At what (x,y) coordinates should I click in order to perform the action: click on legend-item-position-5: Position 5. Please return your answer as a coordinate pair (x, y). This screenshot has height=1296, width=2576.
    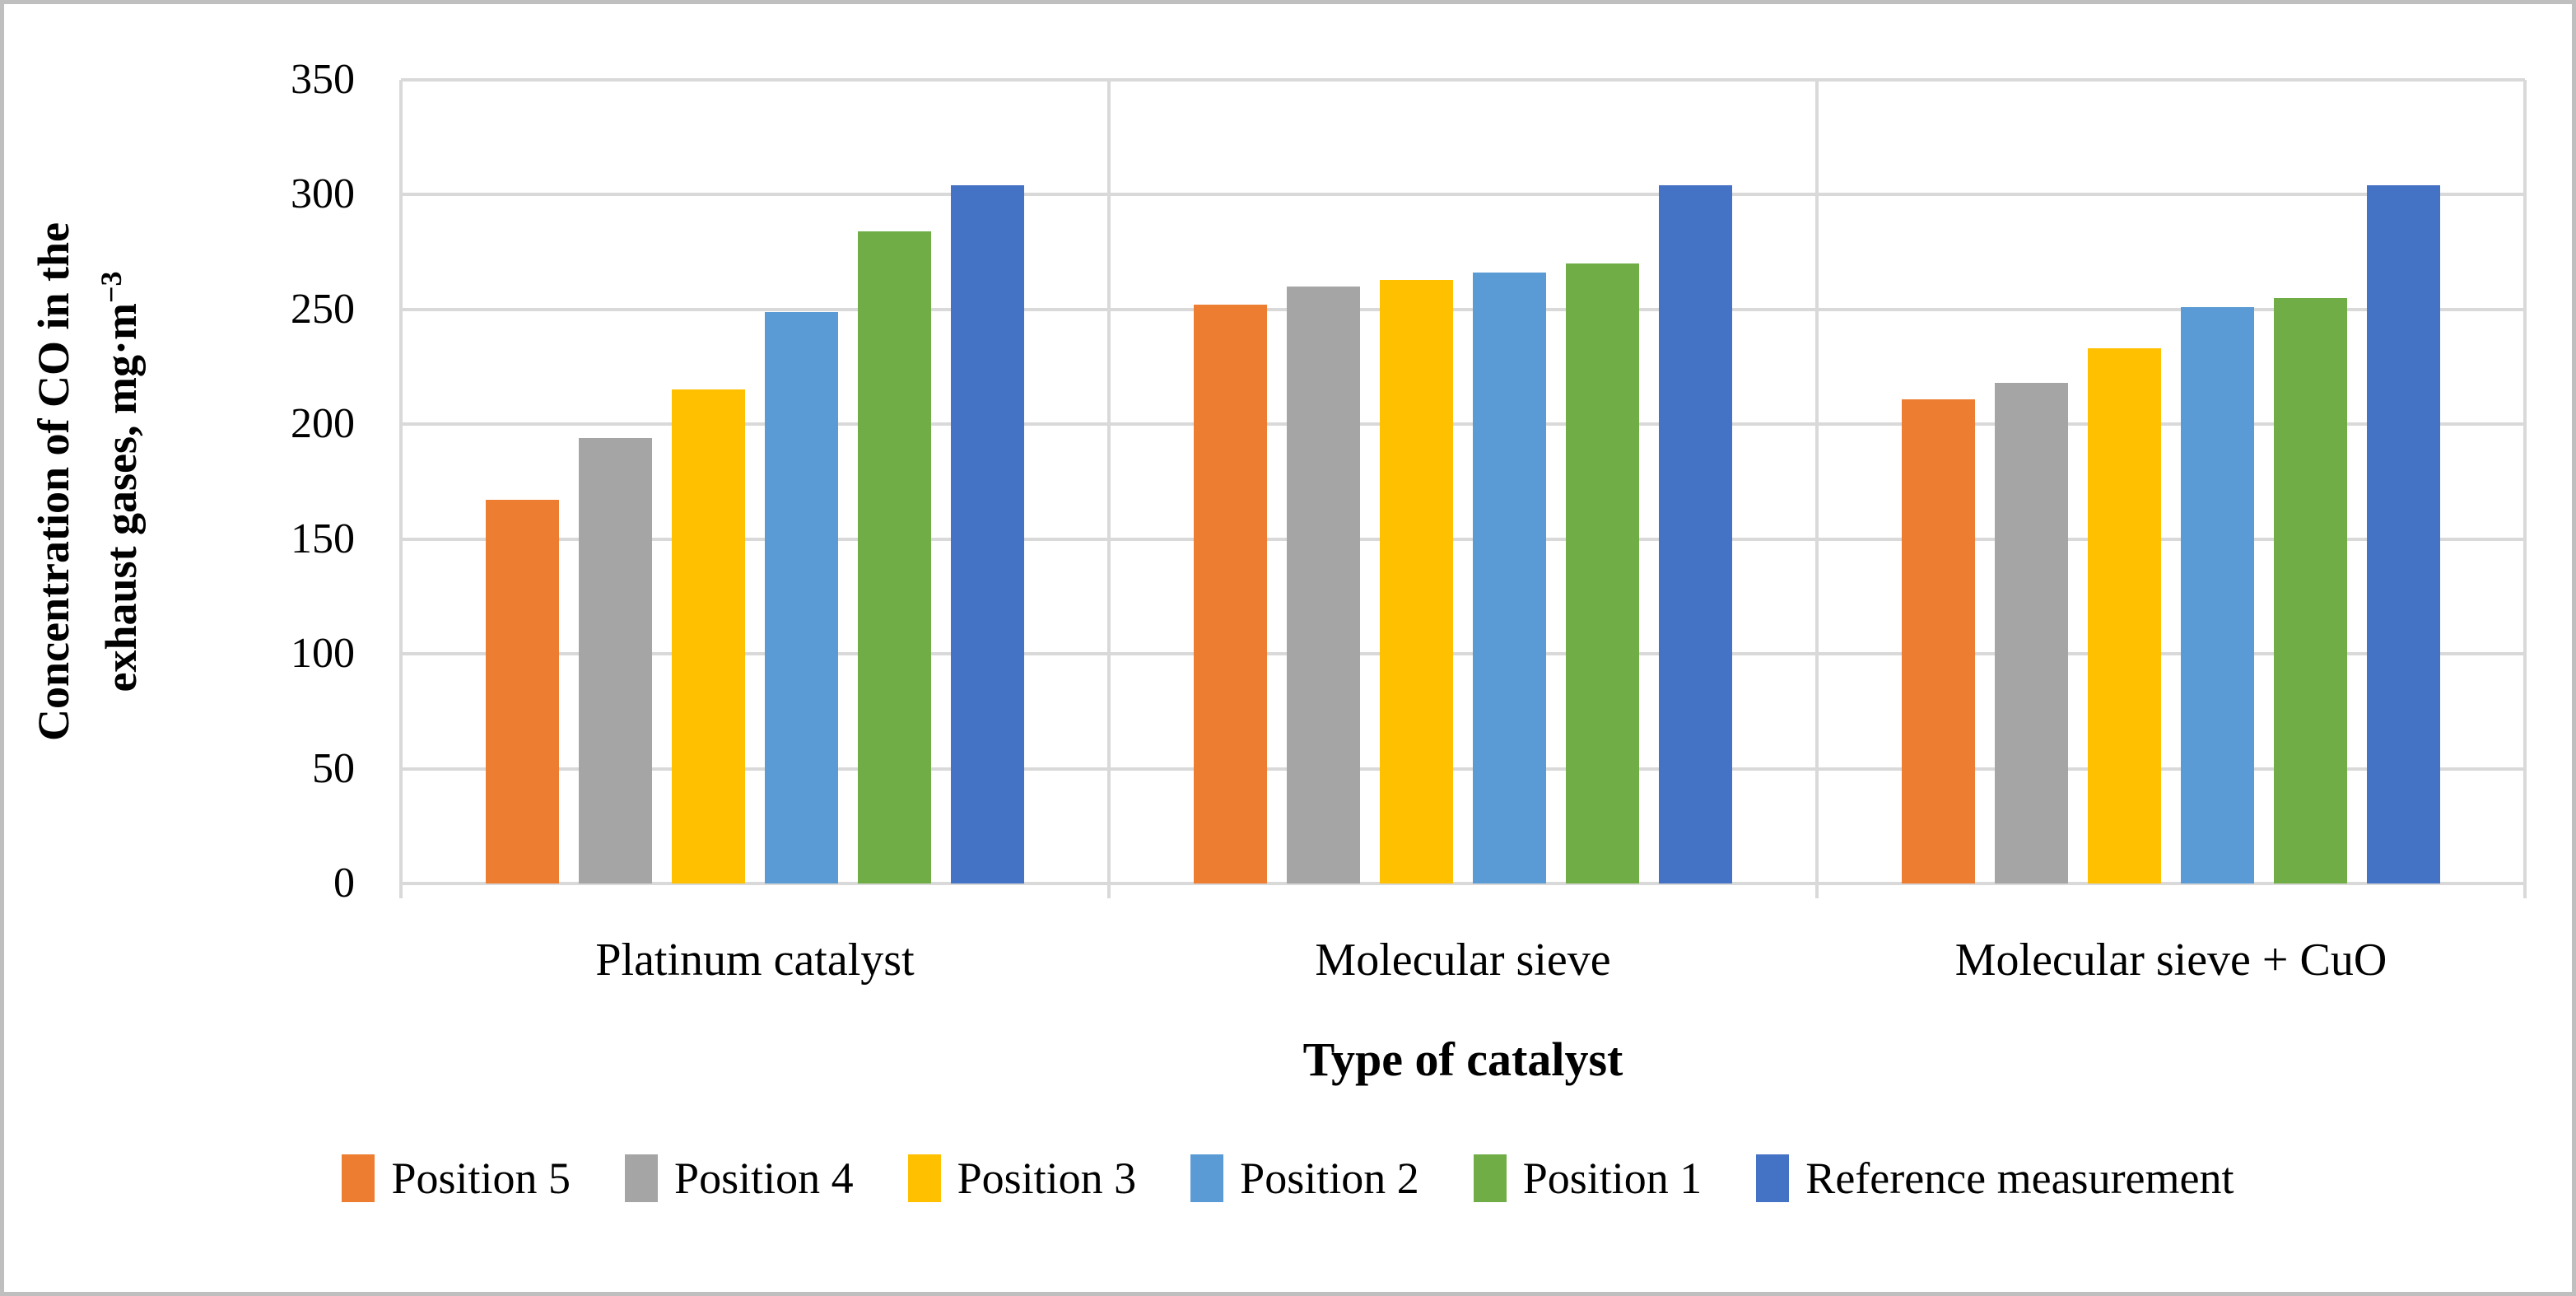
    Looking at the image, I should click on (457, 1178).